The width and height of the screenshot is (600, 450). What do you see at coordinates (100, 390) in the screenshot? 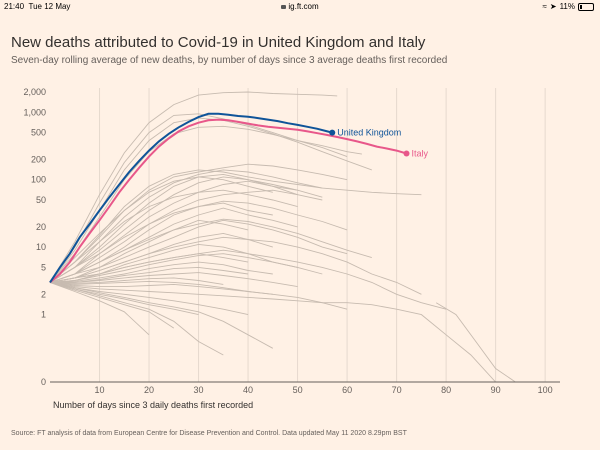
I see `x-tick-label-0: 10` at bounding box center [100, 390].